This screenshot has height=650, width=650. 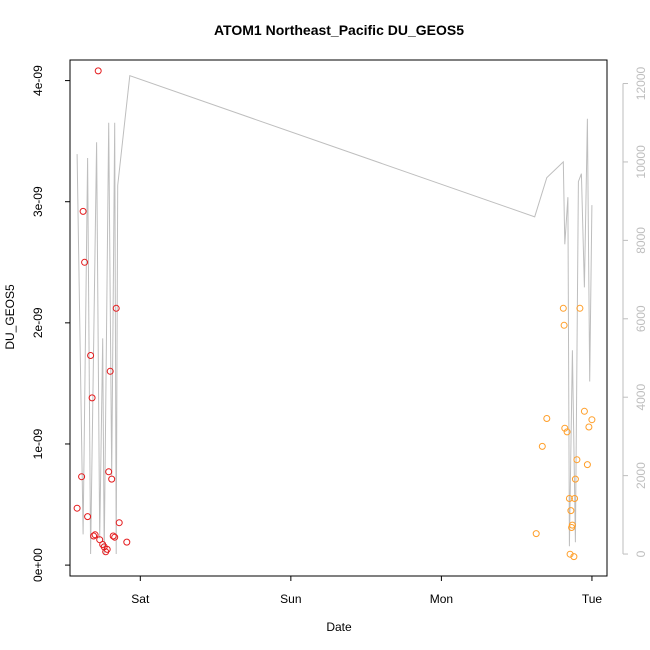 What do you see at coordinates (339, 627) in the screenshot?
I see `x-axis-label: Date` at bounding box center [339, 627].